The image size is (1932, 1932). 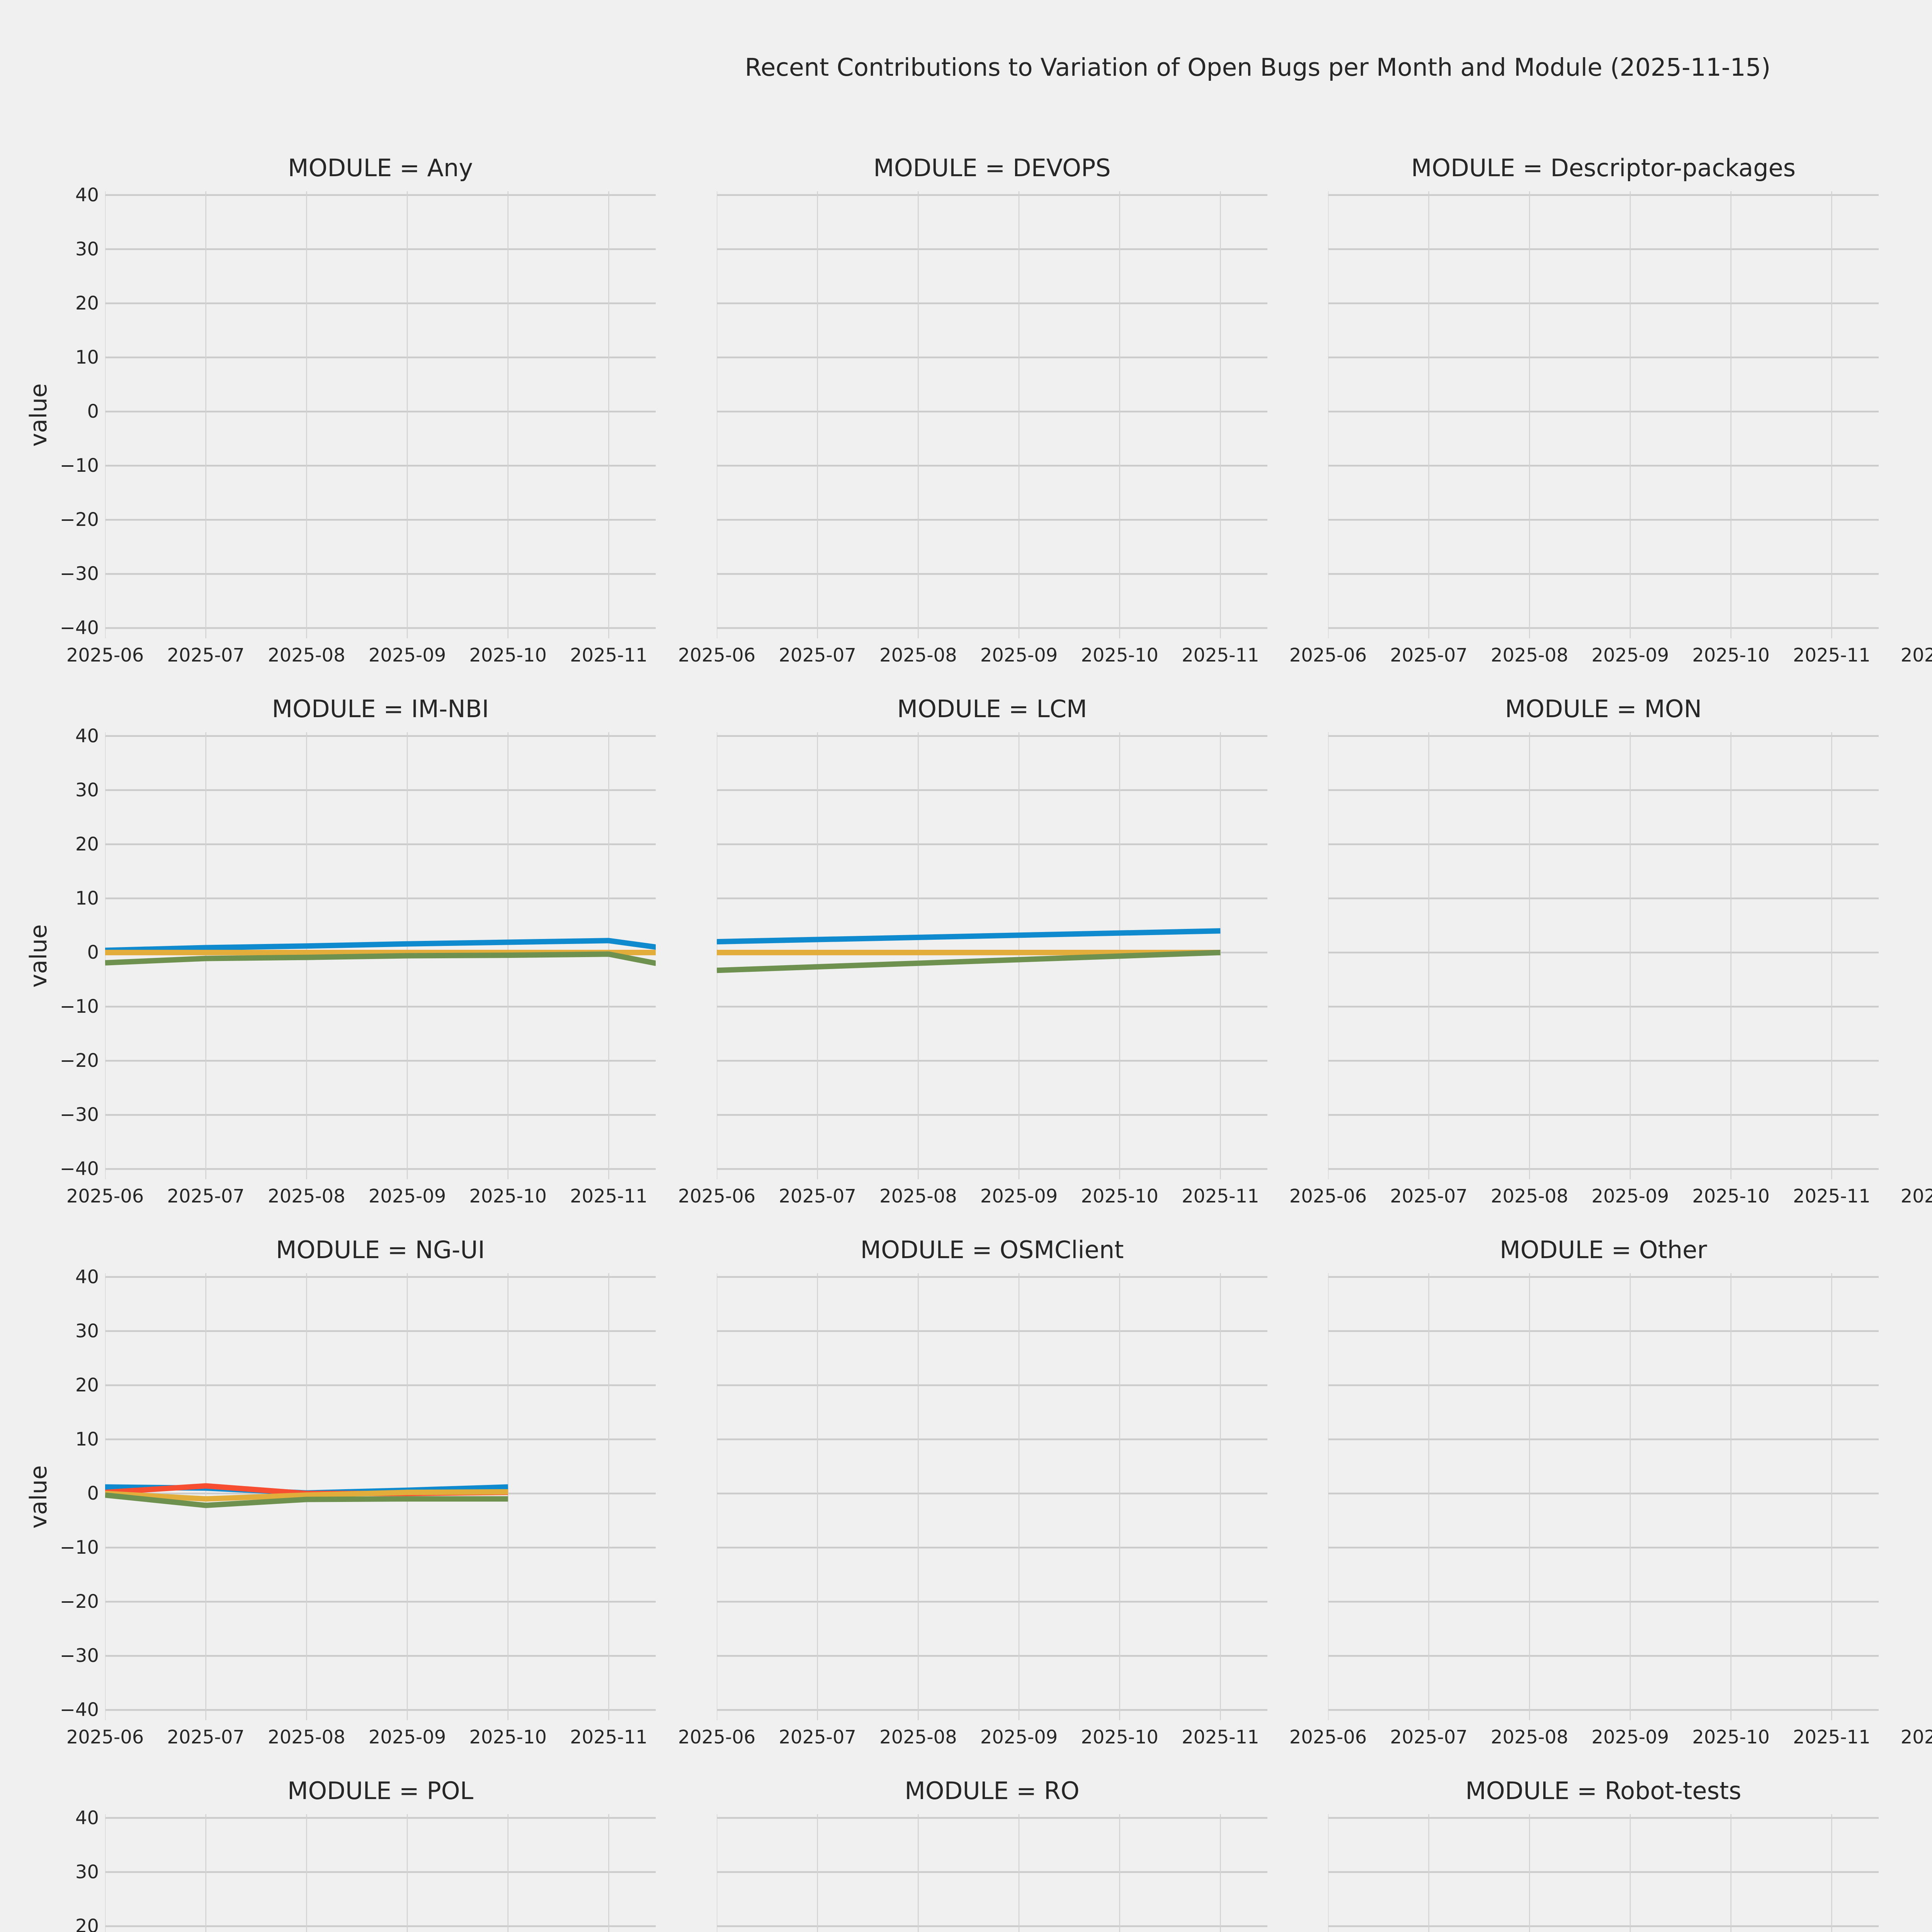 I want to click on facet-title: MODULE = Any, so click(x=381, y=168).